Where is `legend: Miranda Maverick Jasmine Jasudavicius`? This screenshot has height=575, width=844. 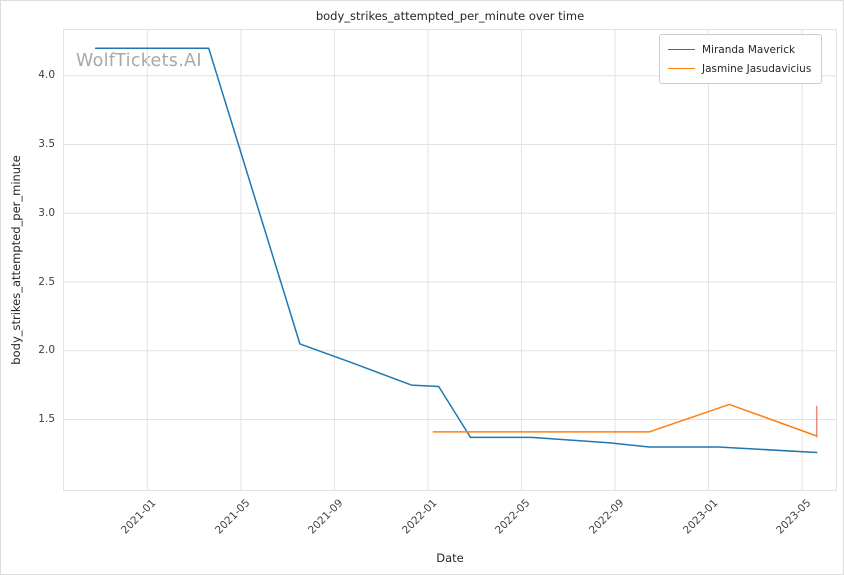
legend: Miranda Maverick Jasmine Jasudavicius is located at coordinates (741, 59).